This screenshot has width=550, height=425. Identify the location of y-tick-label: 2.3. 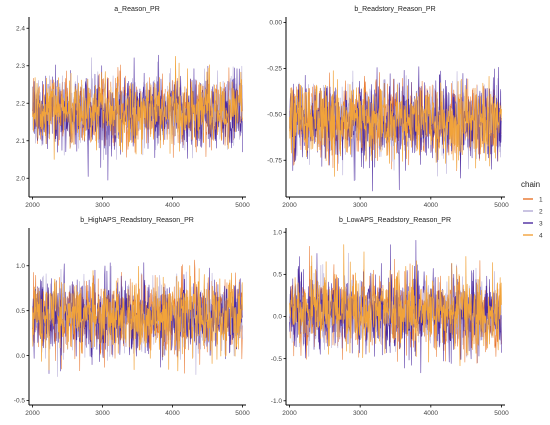
(20, 66).